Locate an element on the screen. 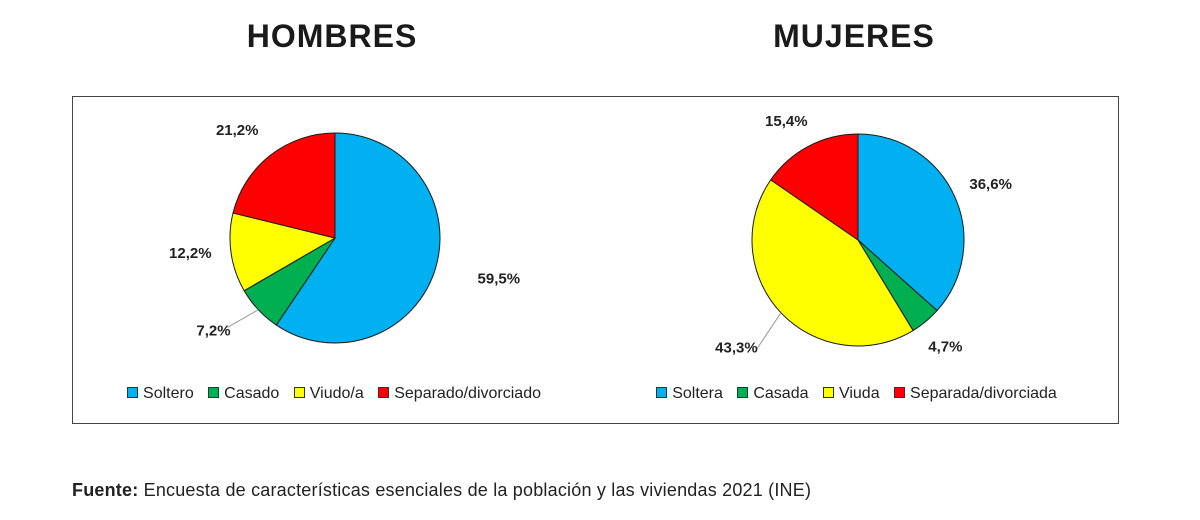 Image resolution: width=1200 pixels, height=520 pixels. legend-label: Casada is located at coordinates (781, 393).